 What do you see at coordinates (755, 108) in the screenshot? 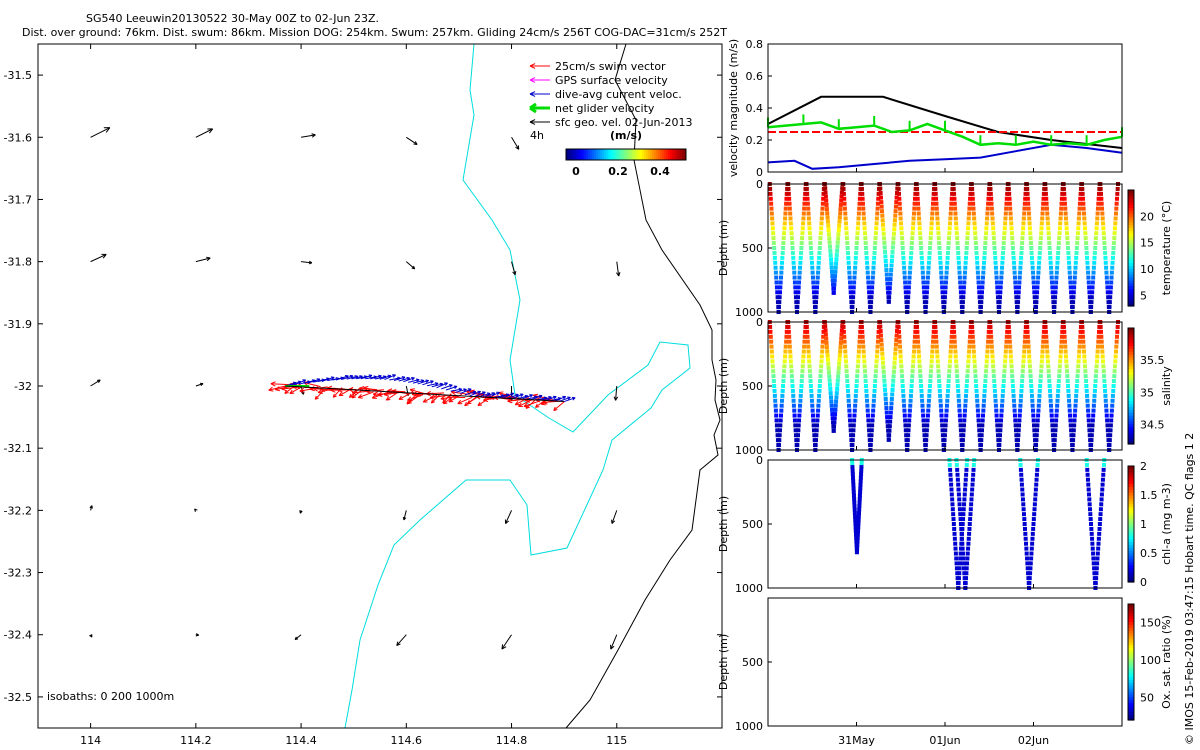
I see `vel-ytick-label: 0.4` at bounding box center [755, 108].